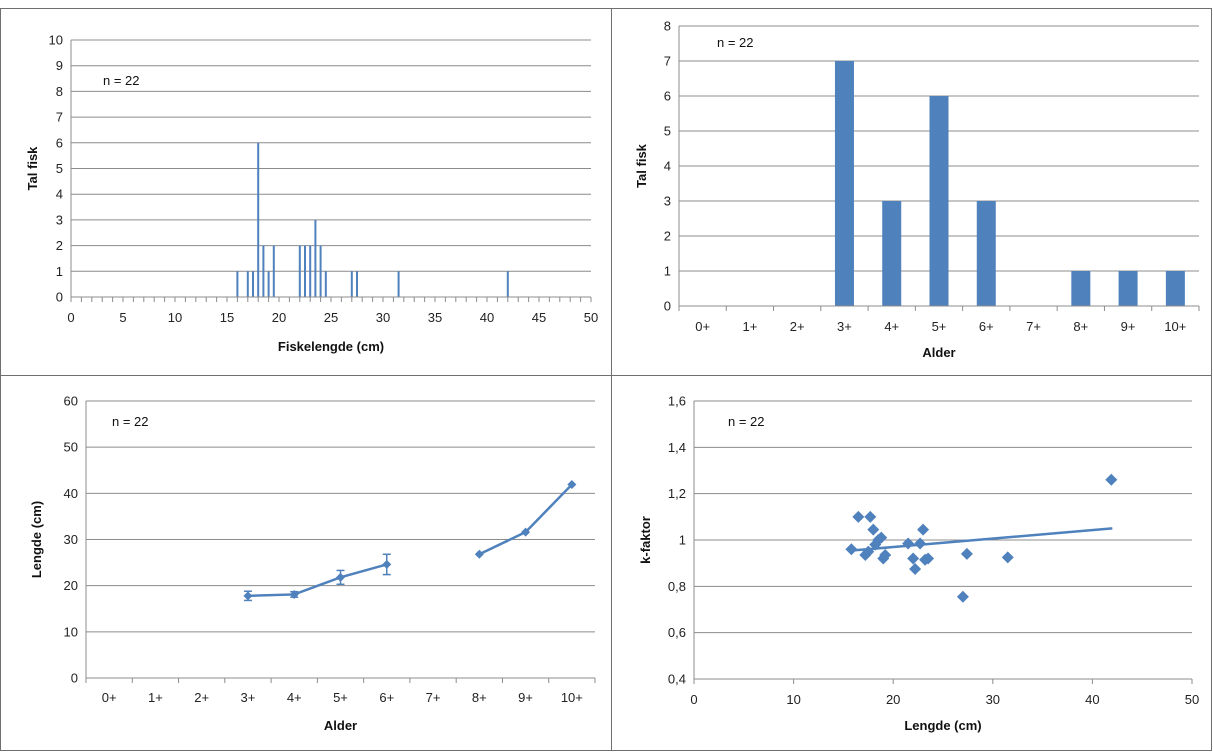 This screenshot has width=1213, height=752. Describe the element at coordinates (645, 540) in the screenshot. I see `y-axis-title: k-faktor` at that location.